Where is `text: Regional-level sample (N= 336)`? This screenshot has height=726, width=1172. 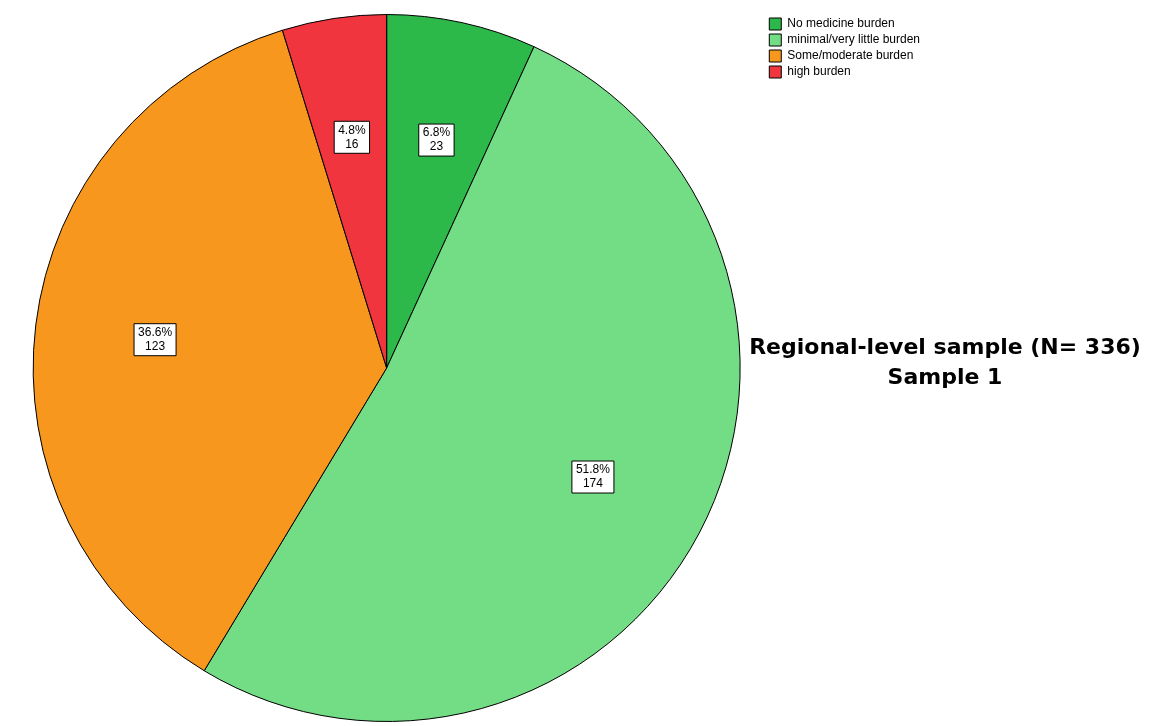
text: Regional-level sample (N= 336) is located at coordinates (945, 347).